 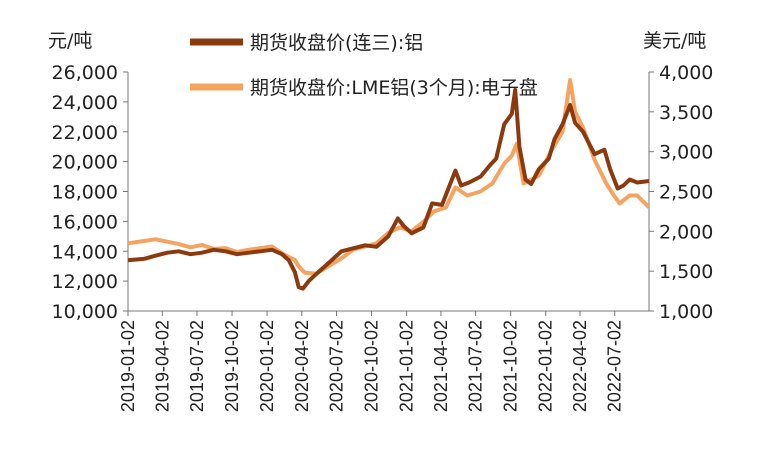 What do you see at coordinates (686, 272) in the screenshot?
I see `right-tick-label: 1,500` at bounding box center [686, 272].